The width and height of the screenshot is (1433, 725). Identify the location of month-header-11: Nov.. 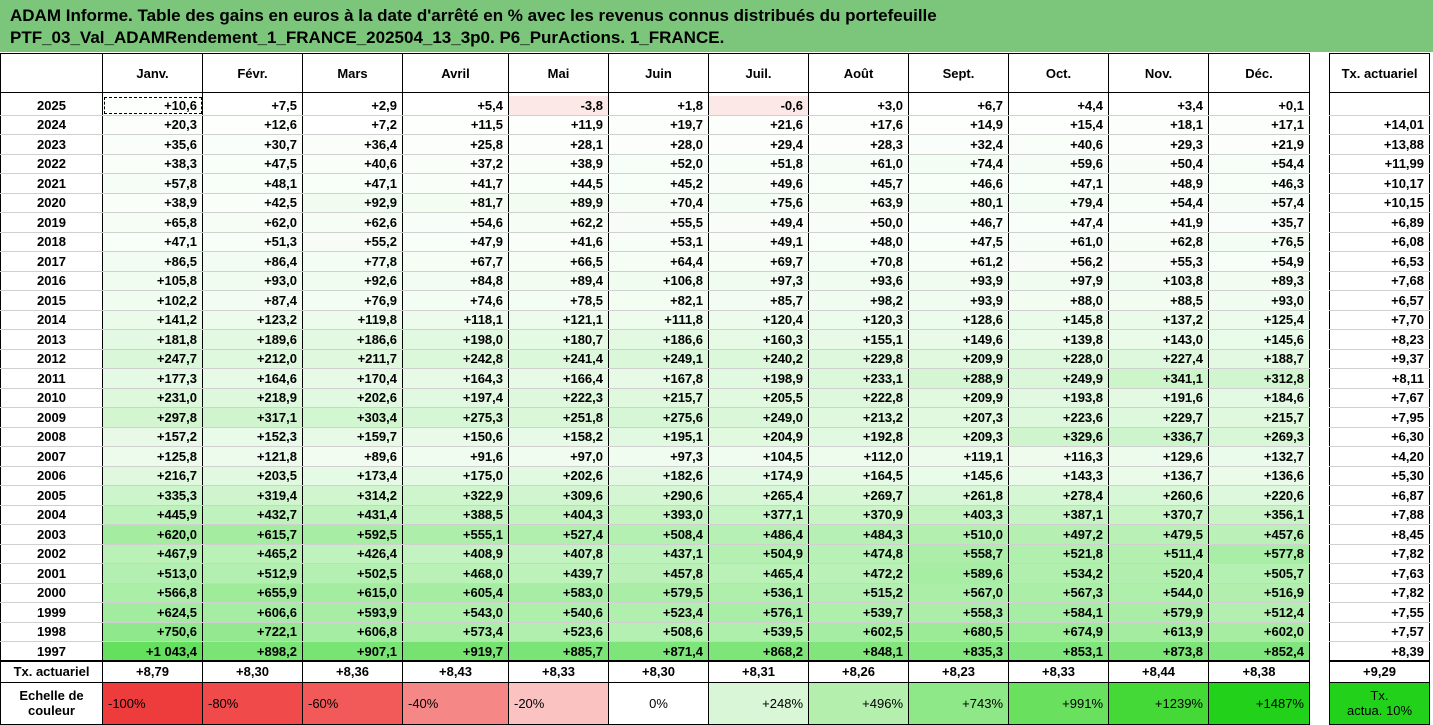
(1158, 73).